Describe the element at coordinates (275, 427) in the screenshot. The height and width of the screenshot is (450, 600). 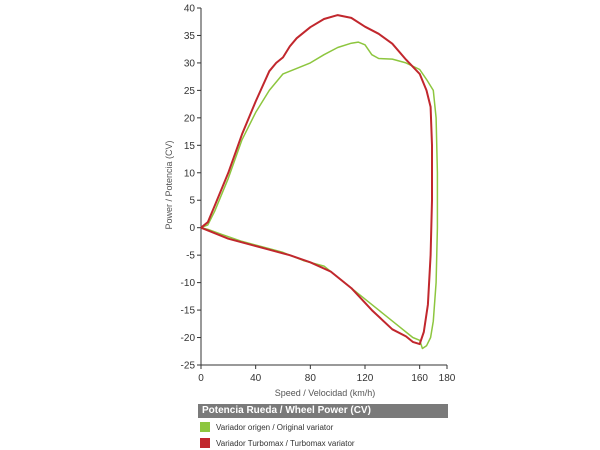
I see `legend-label-original: Variador origen / Original variator` at that location.